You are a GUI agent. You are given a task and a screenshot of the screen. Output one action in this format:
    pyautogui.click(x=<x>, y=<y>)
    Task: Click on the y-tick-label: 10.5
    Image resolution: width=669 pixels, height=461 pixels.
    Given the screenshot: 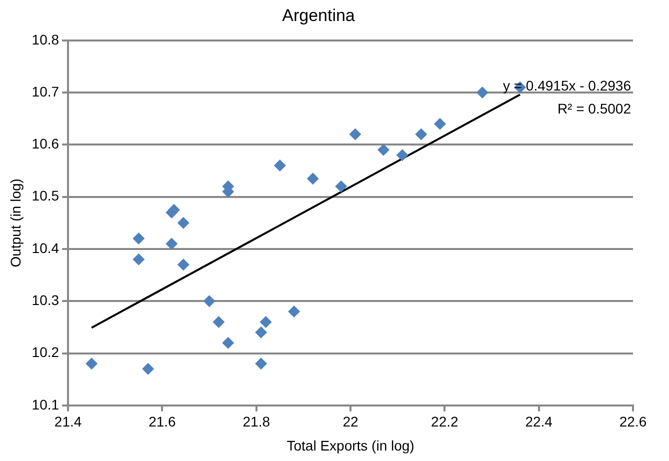 What is the action you would take?
    pyautogui.click(x=46, y=196)
    